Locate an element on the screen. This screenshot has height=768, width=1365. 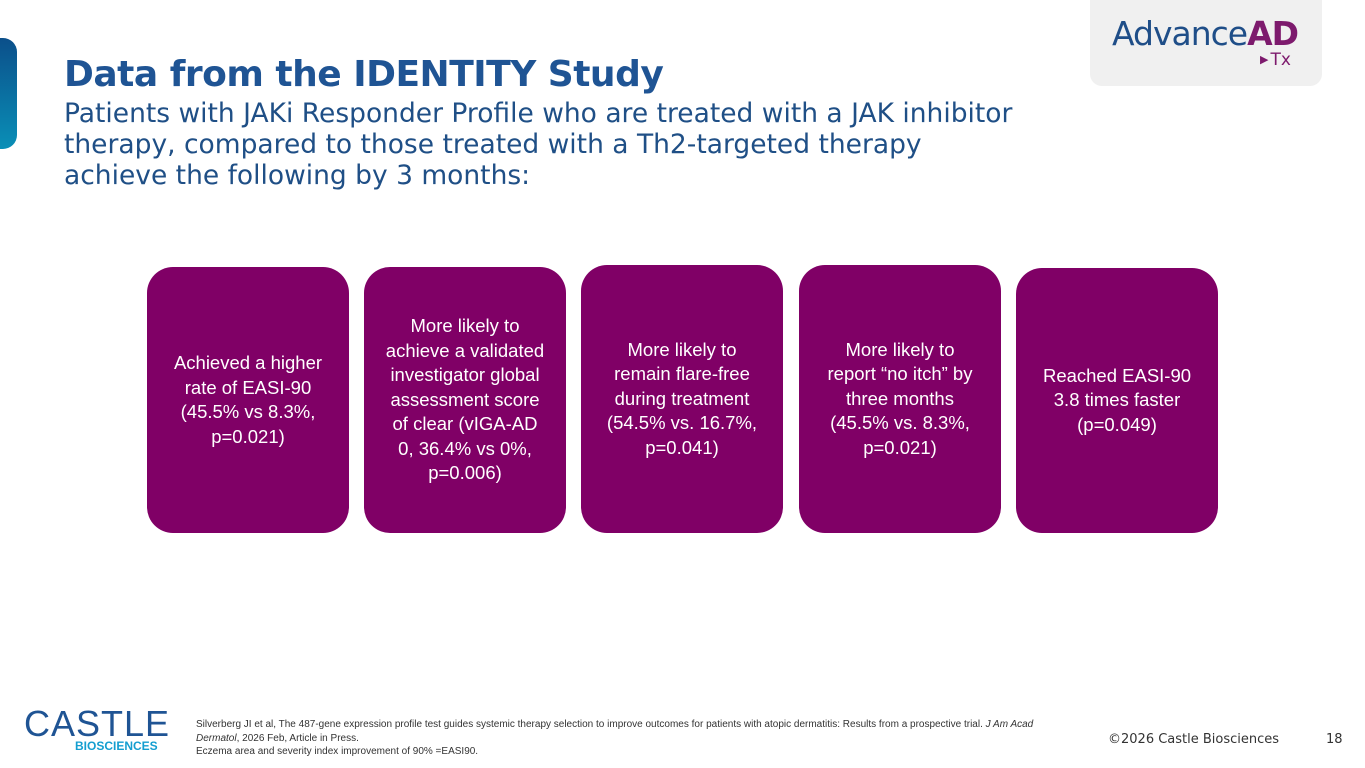
castle-biosciences-logo: CASTLE BIOSCIENCES is located at coordinates (96, 730).